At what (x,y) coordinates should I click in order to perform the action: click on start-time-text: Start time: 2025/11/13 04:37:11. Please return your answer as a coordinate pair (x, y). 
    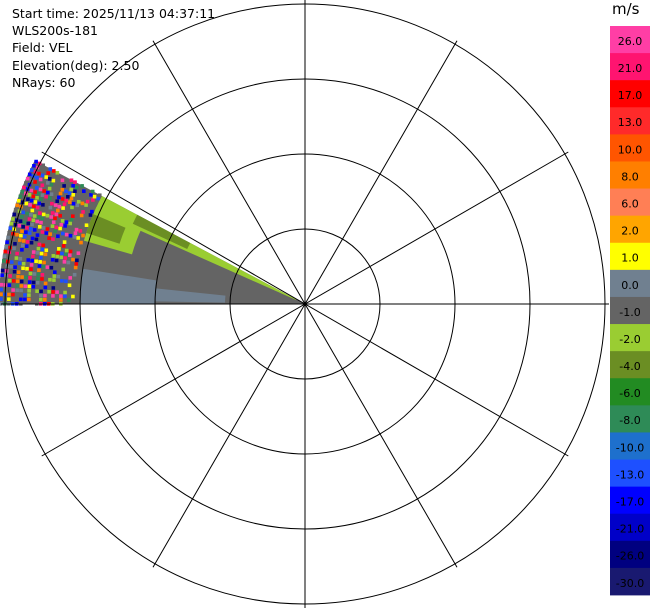
    Looking at the image, I should click on (114, 13).